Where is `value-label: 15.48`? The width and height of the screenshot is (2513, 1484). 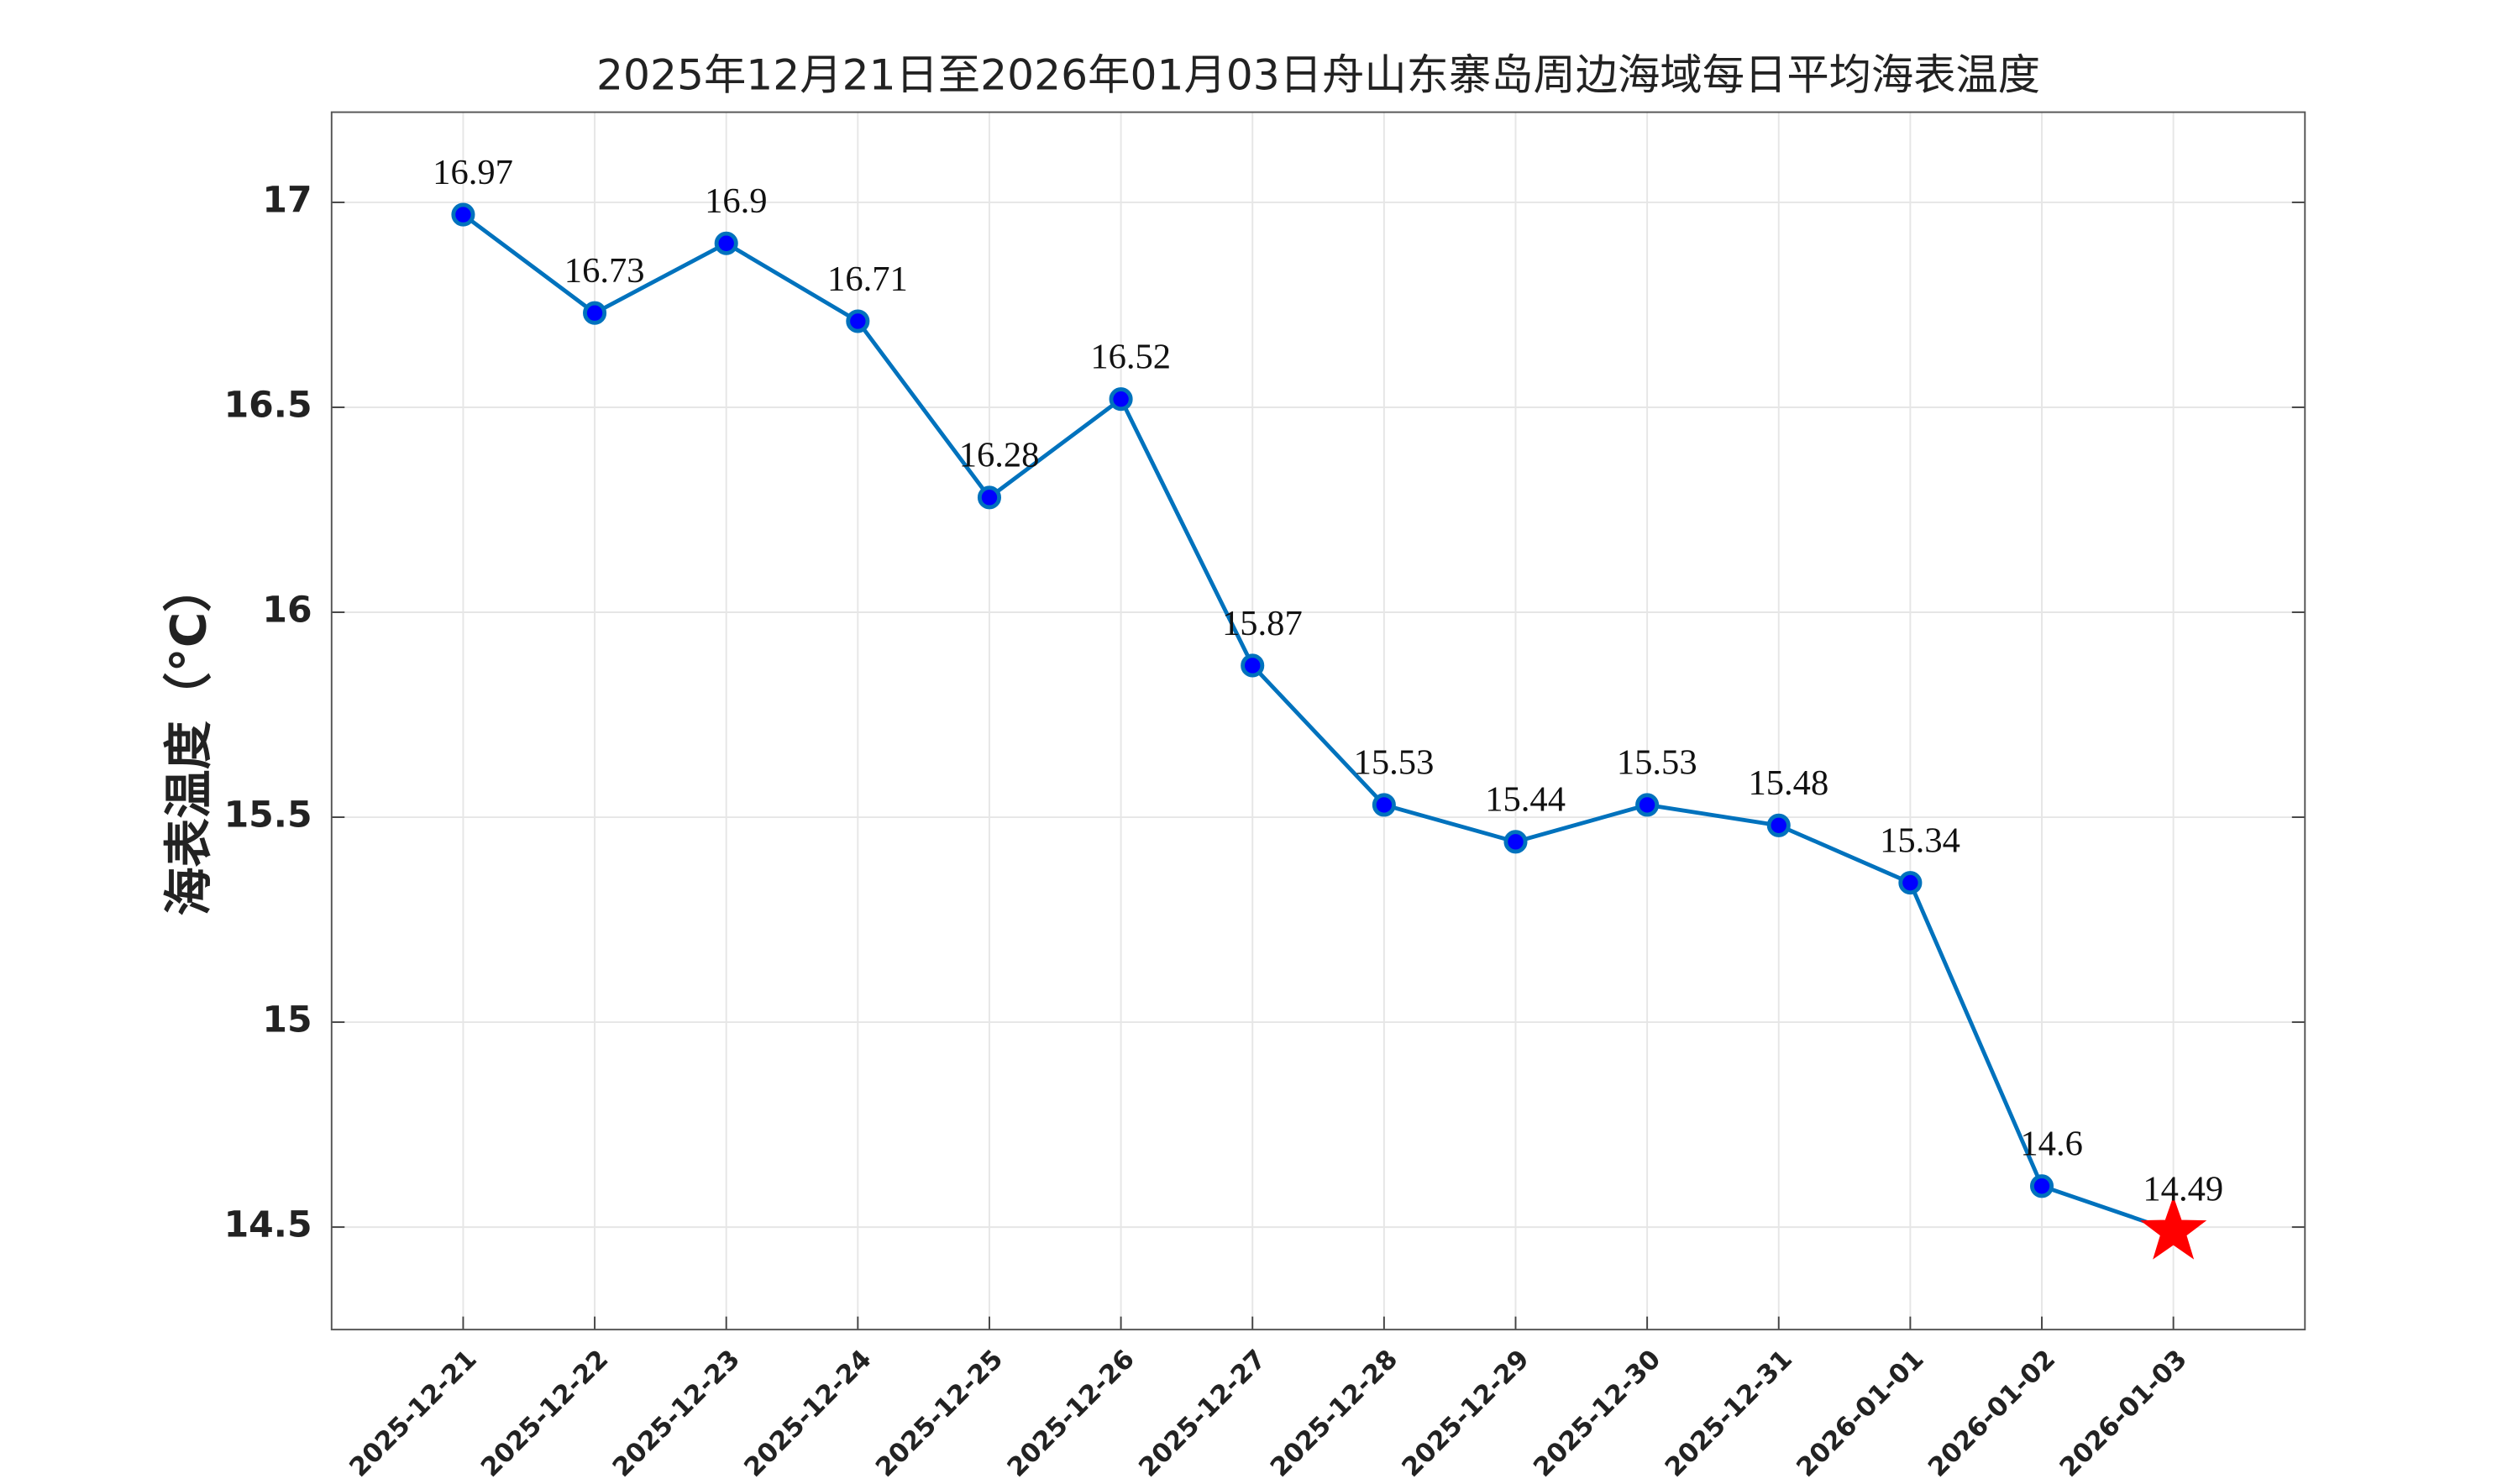
value-label: 15.48 is located at coordinates (1788, 783).